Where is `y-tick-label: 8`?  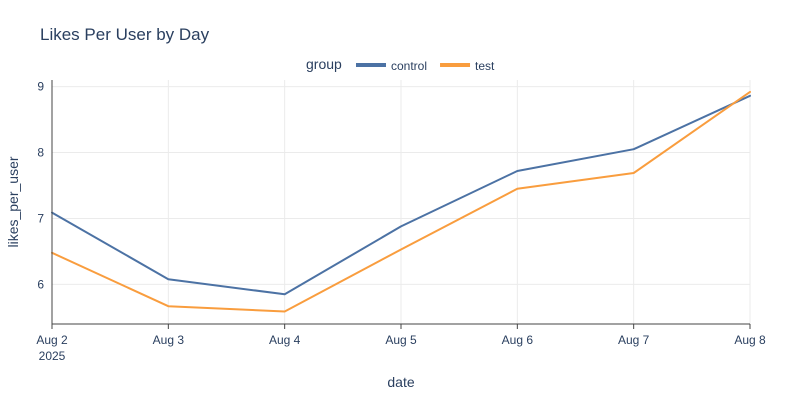 y-tick-label: 8 is located at coordinates (40, 153).